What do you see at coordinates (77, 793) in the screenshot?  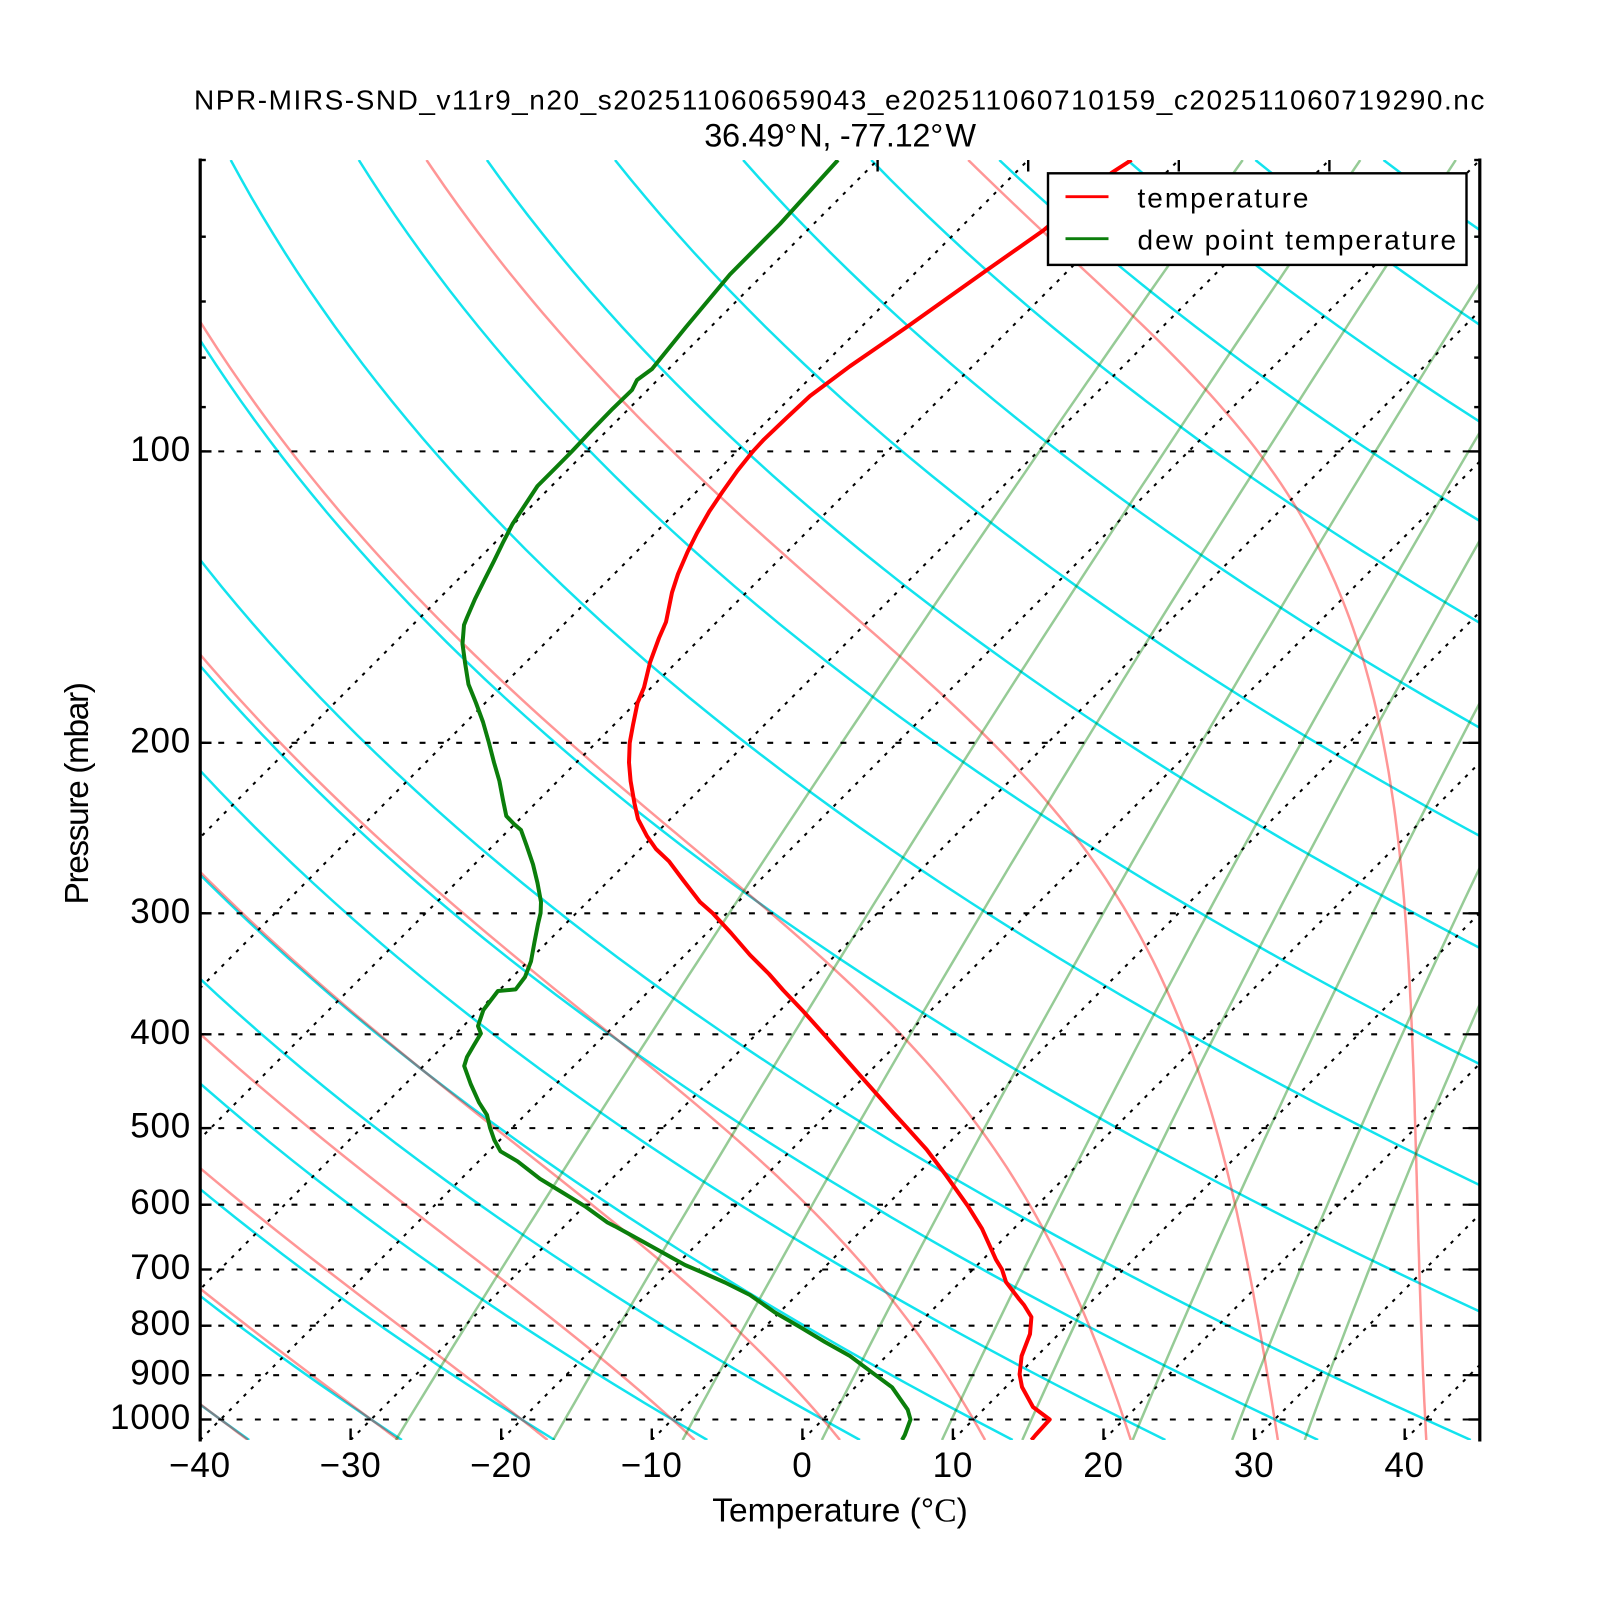 I see `svg-text: Pressure (mbar)` at bounding box center [77, 793].